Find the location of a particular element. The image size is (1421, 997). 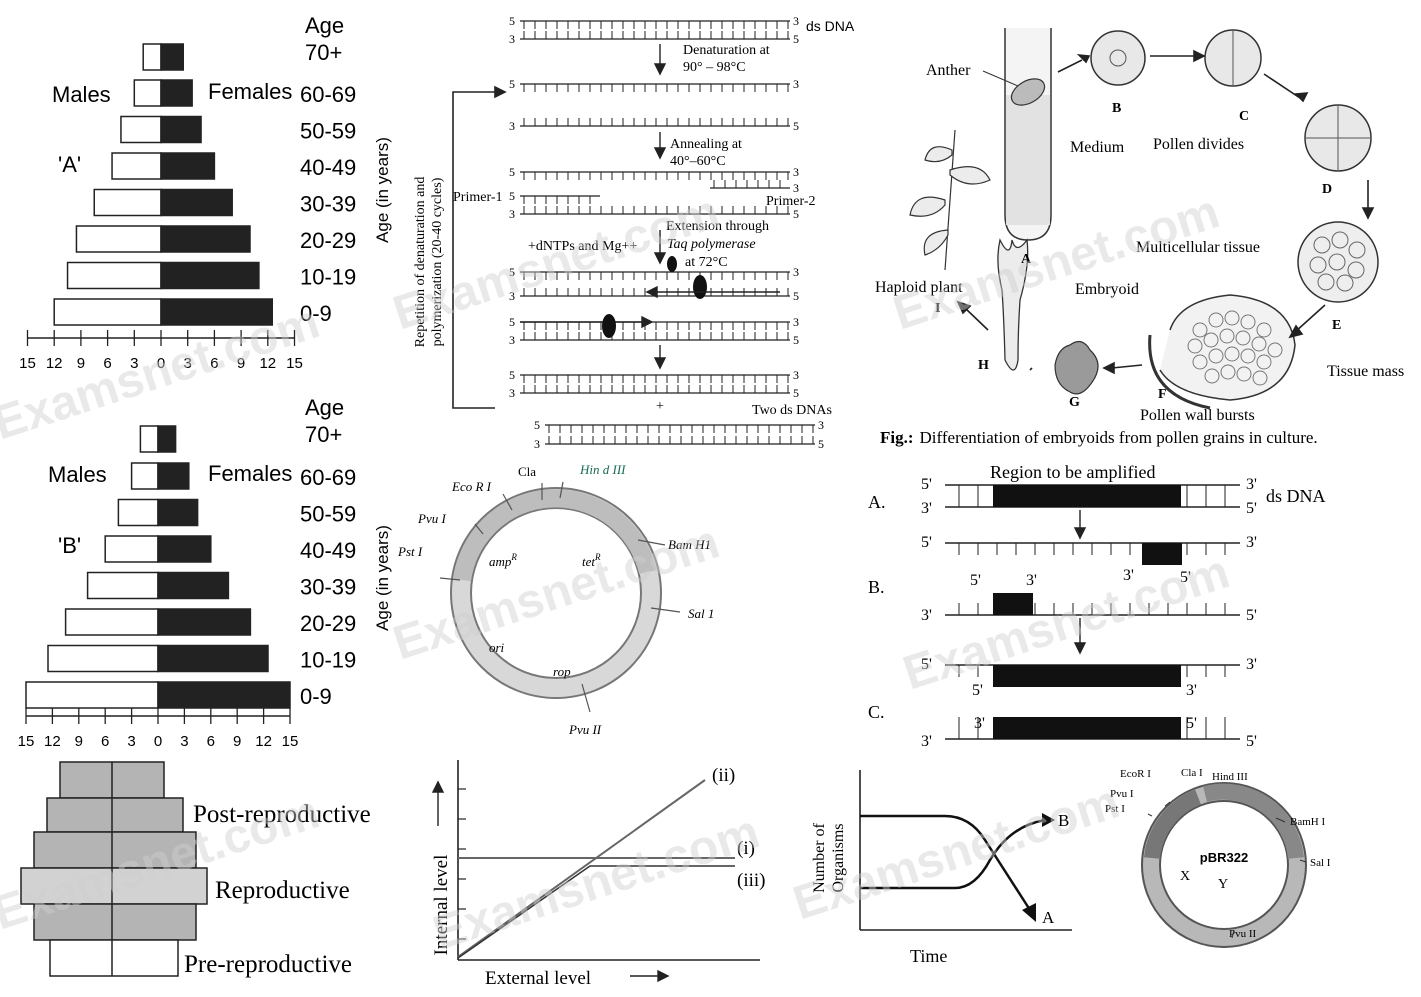

primer-1-label: Primer-1 is located at coordinates (478, 197).